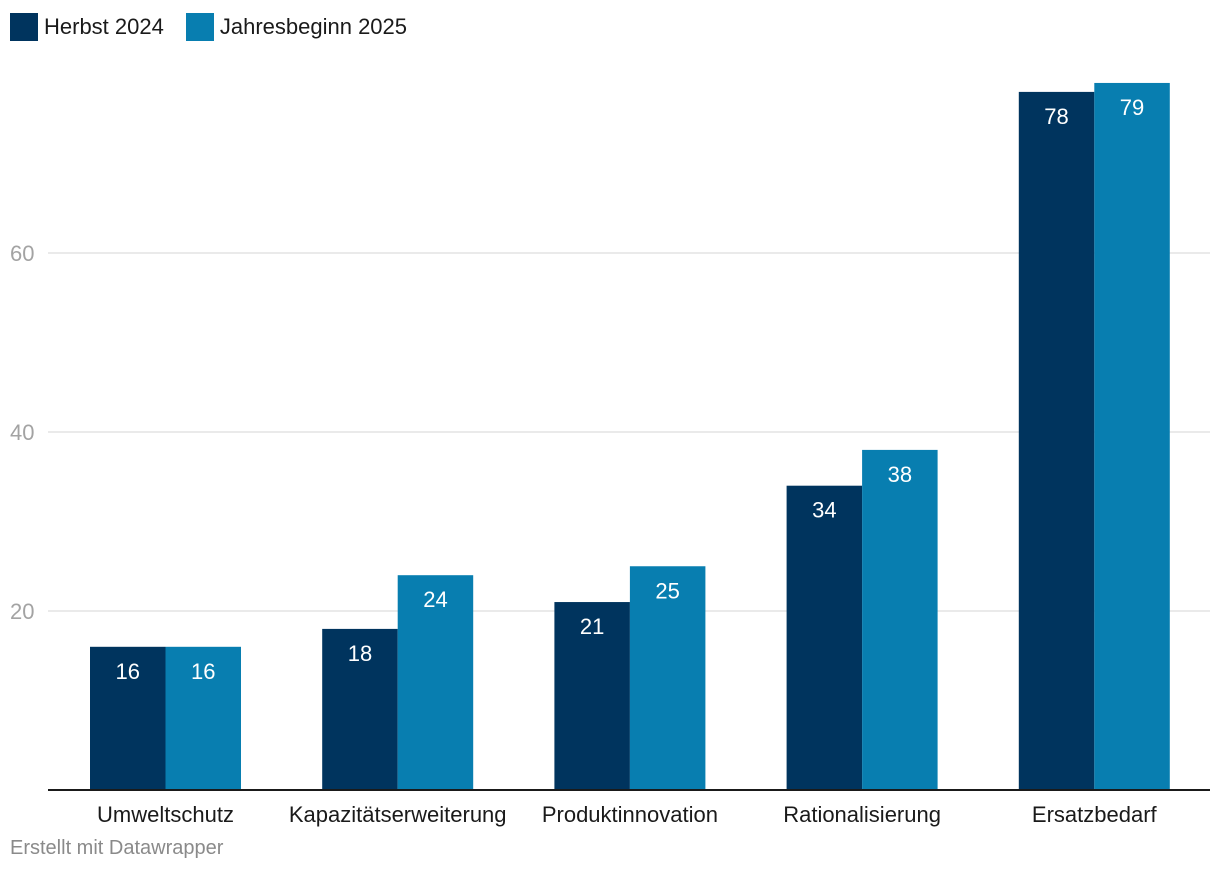 This screenshot has width=1220, height=876. What do you see at coordinates (862, 814) in the screenshot?
I see `category-label-3: Rationalisierung` at bounding box center [862, 814].